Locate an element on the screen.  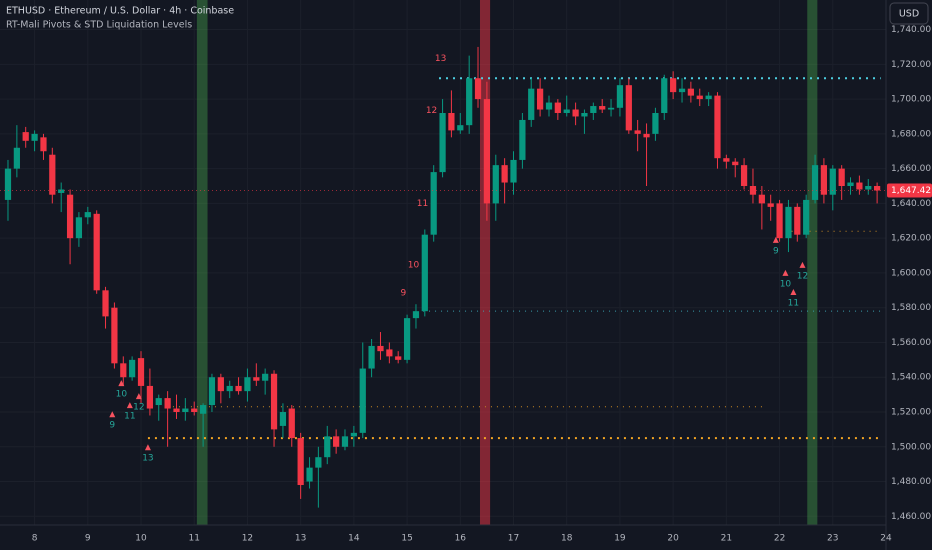
time-axis-panel is located at coordinates (443, 537).